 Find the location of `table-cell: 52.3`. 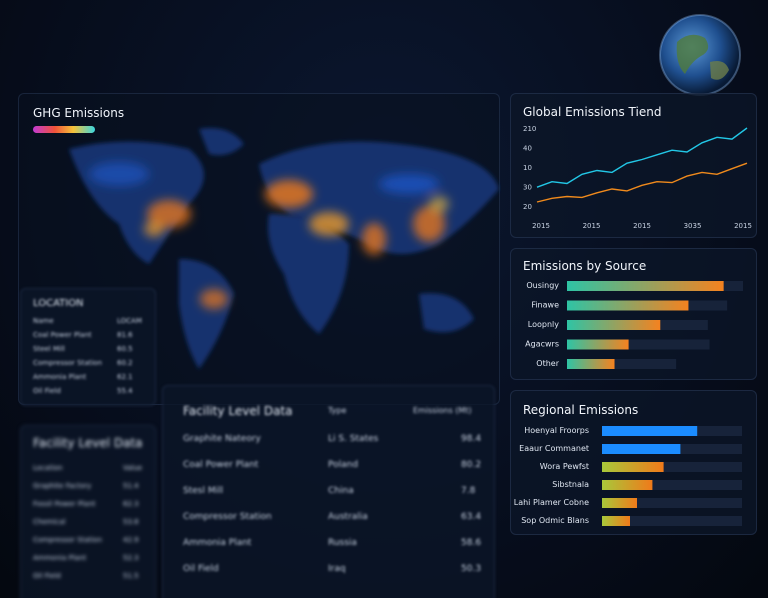

table-cell: 52.3 is located at coordinates (131, 558).